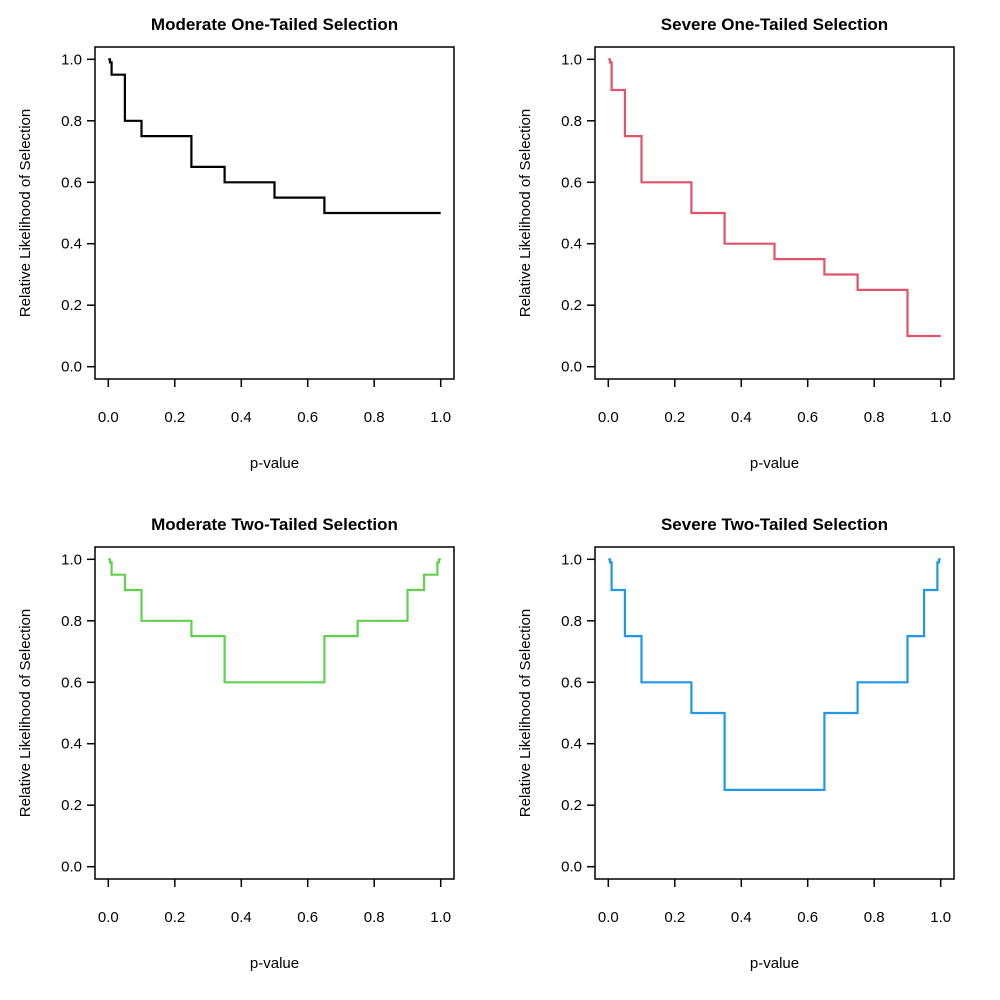 This screenshot has height=1000, width=1000. Describe the element at coordinates (274, 524) in the screenshot. I see `panel-title: Moderate Two-Tailed Selection` at that location.